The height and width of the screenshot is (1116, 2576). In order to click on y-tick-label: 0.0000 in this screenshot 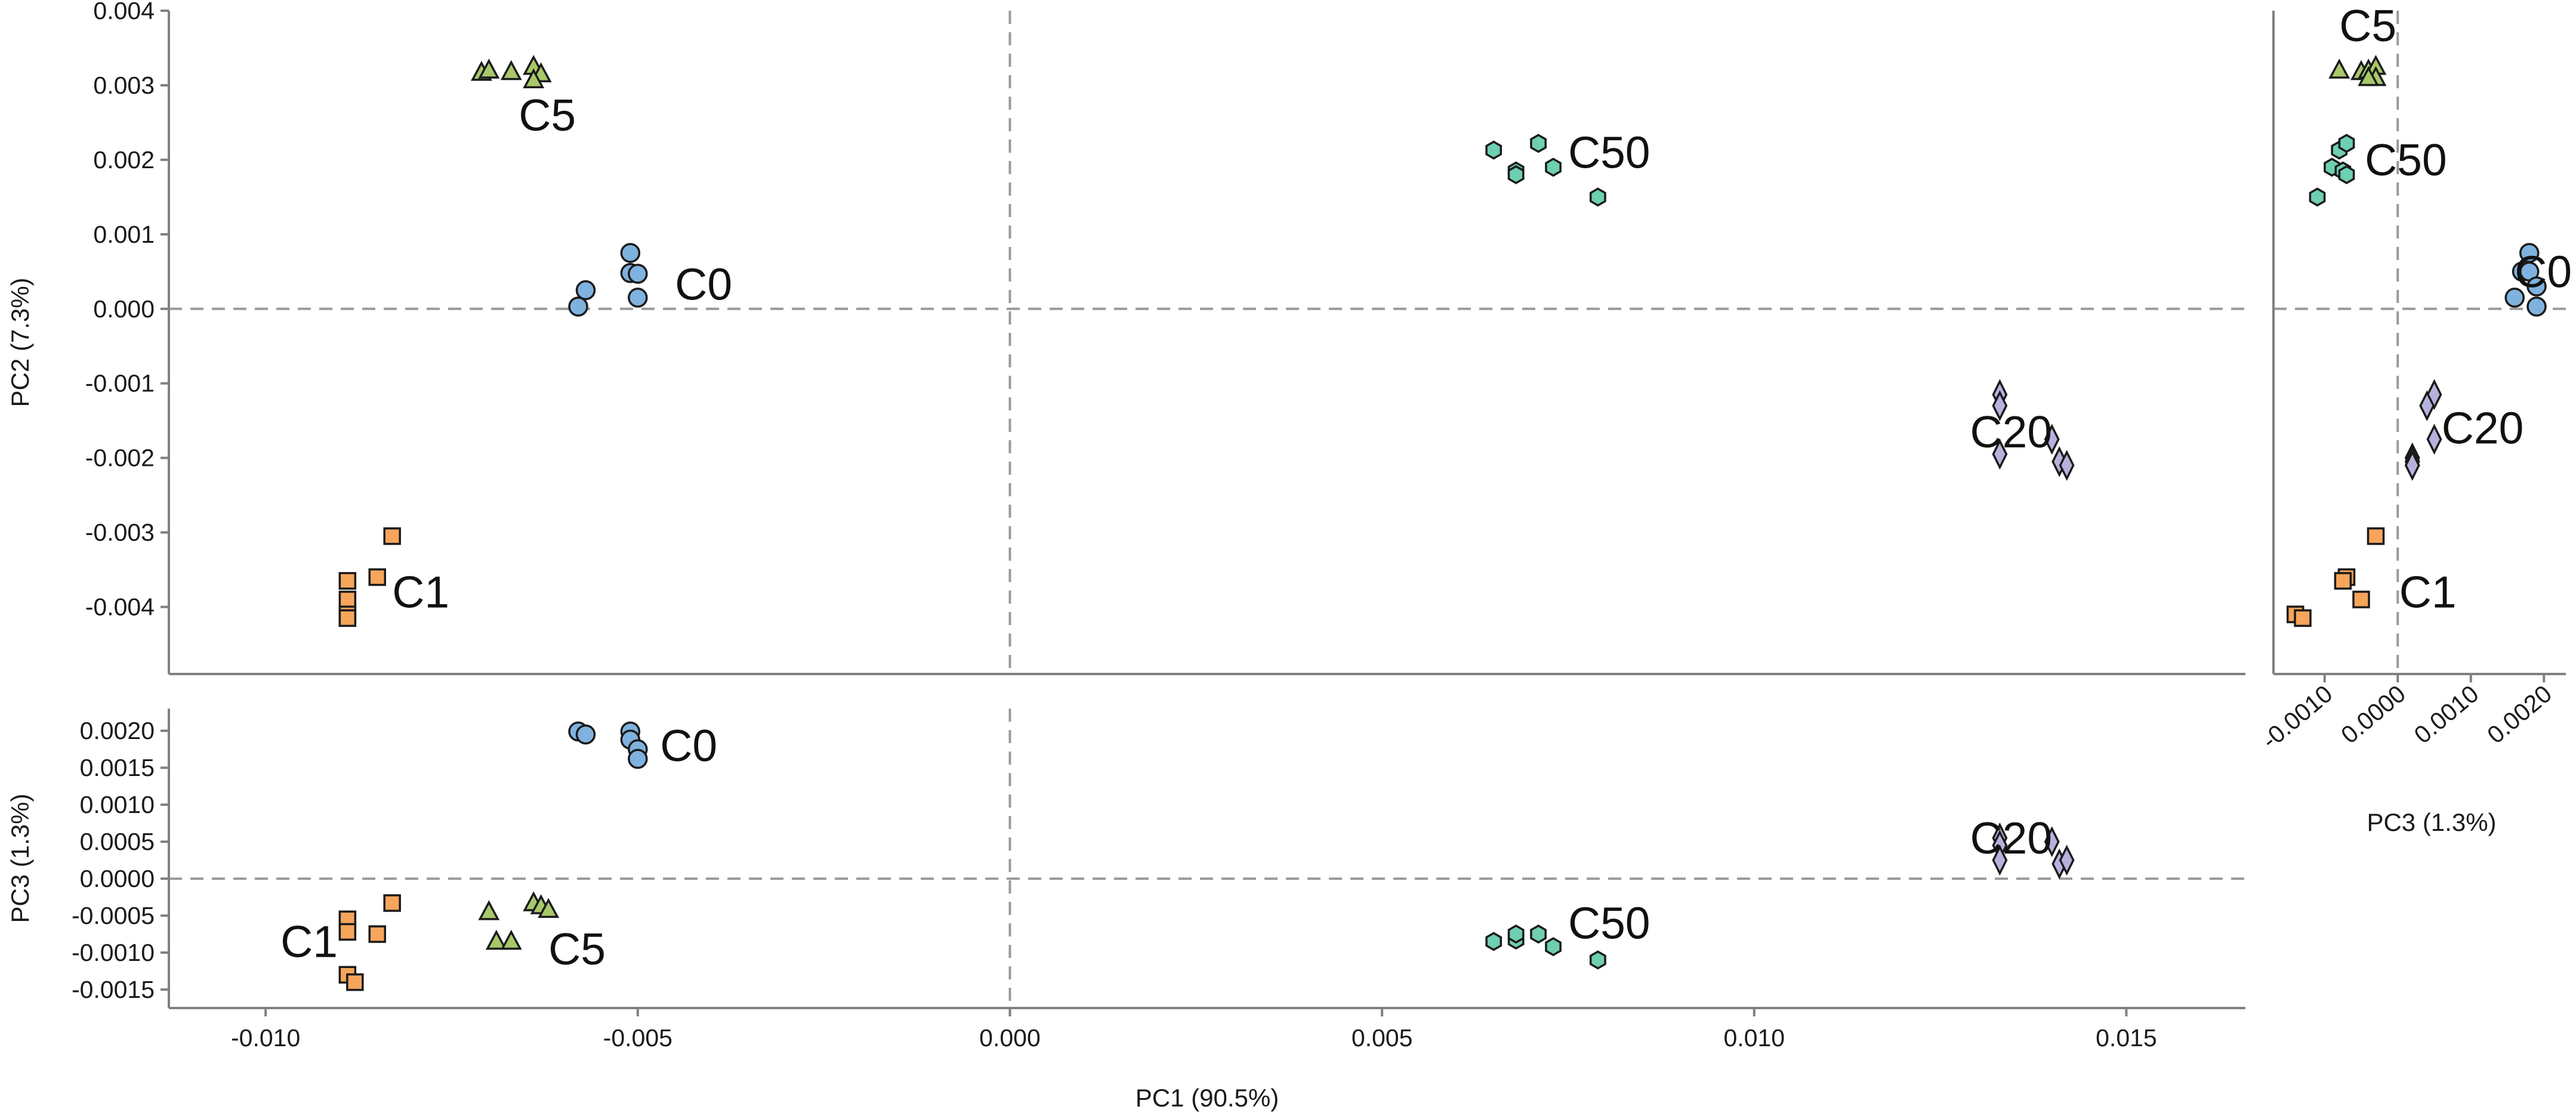, I will do `click(118, 878)`.